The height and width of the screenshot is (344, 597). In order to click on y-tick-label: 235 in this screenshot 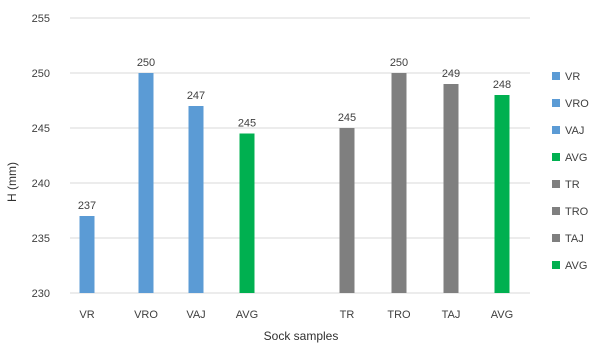, I will do `click(41, 239)`.